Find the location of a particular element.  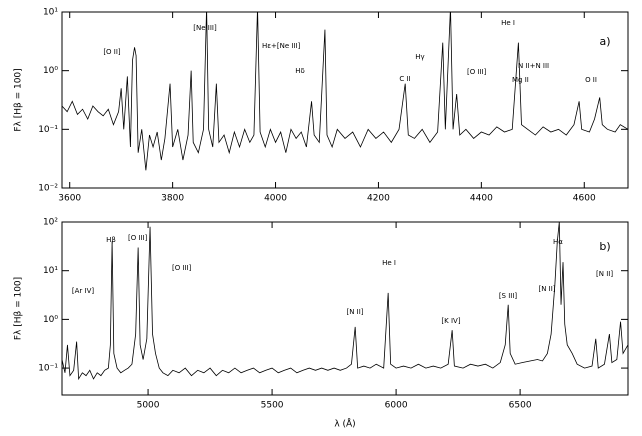

line-annotation: N II+N III is located at coordinates (533, 66).